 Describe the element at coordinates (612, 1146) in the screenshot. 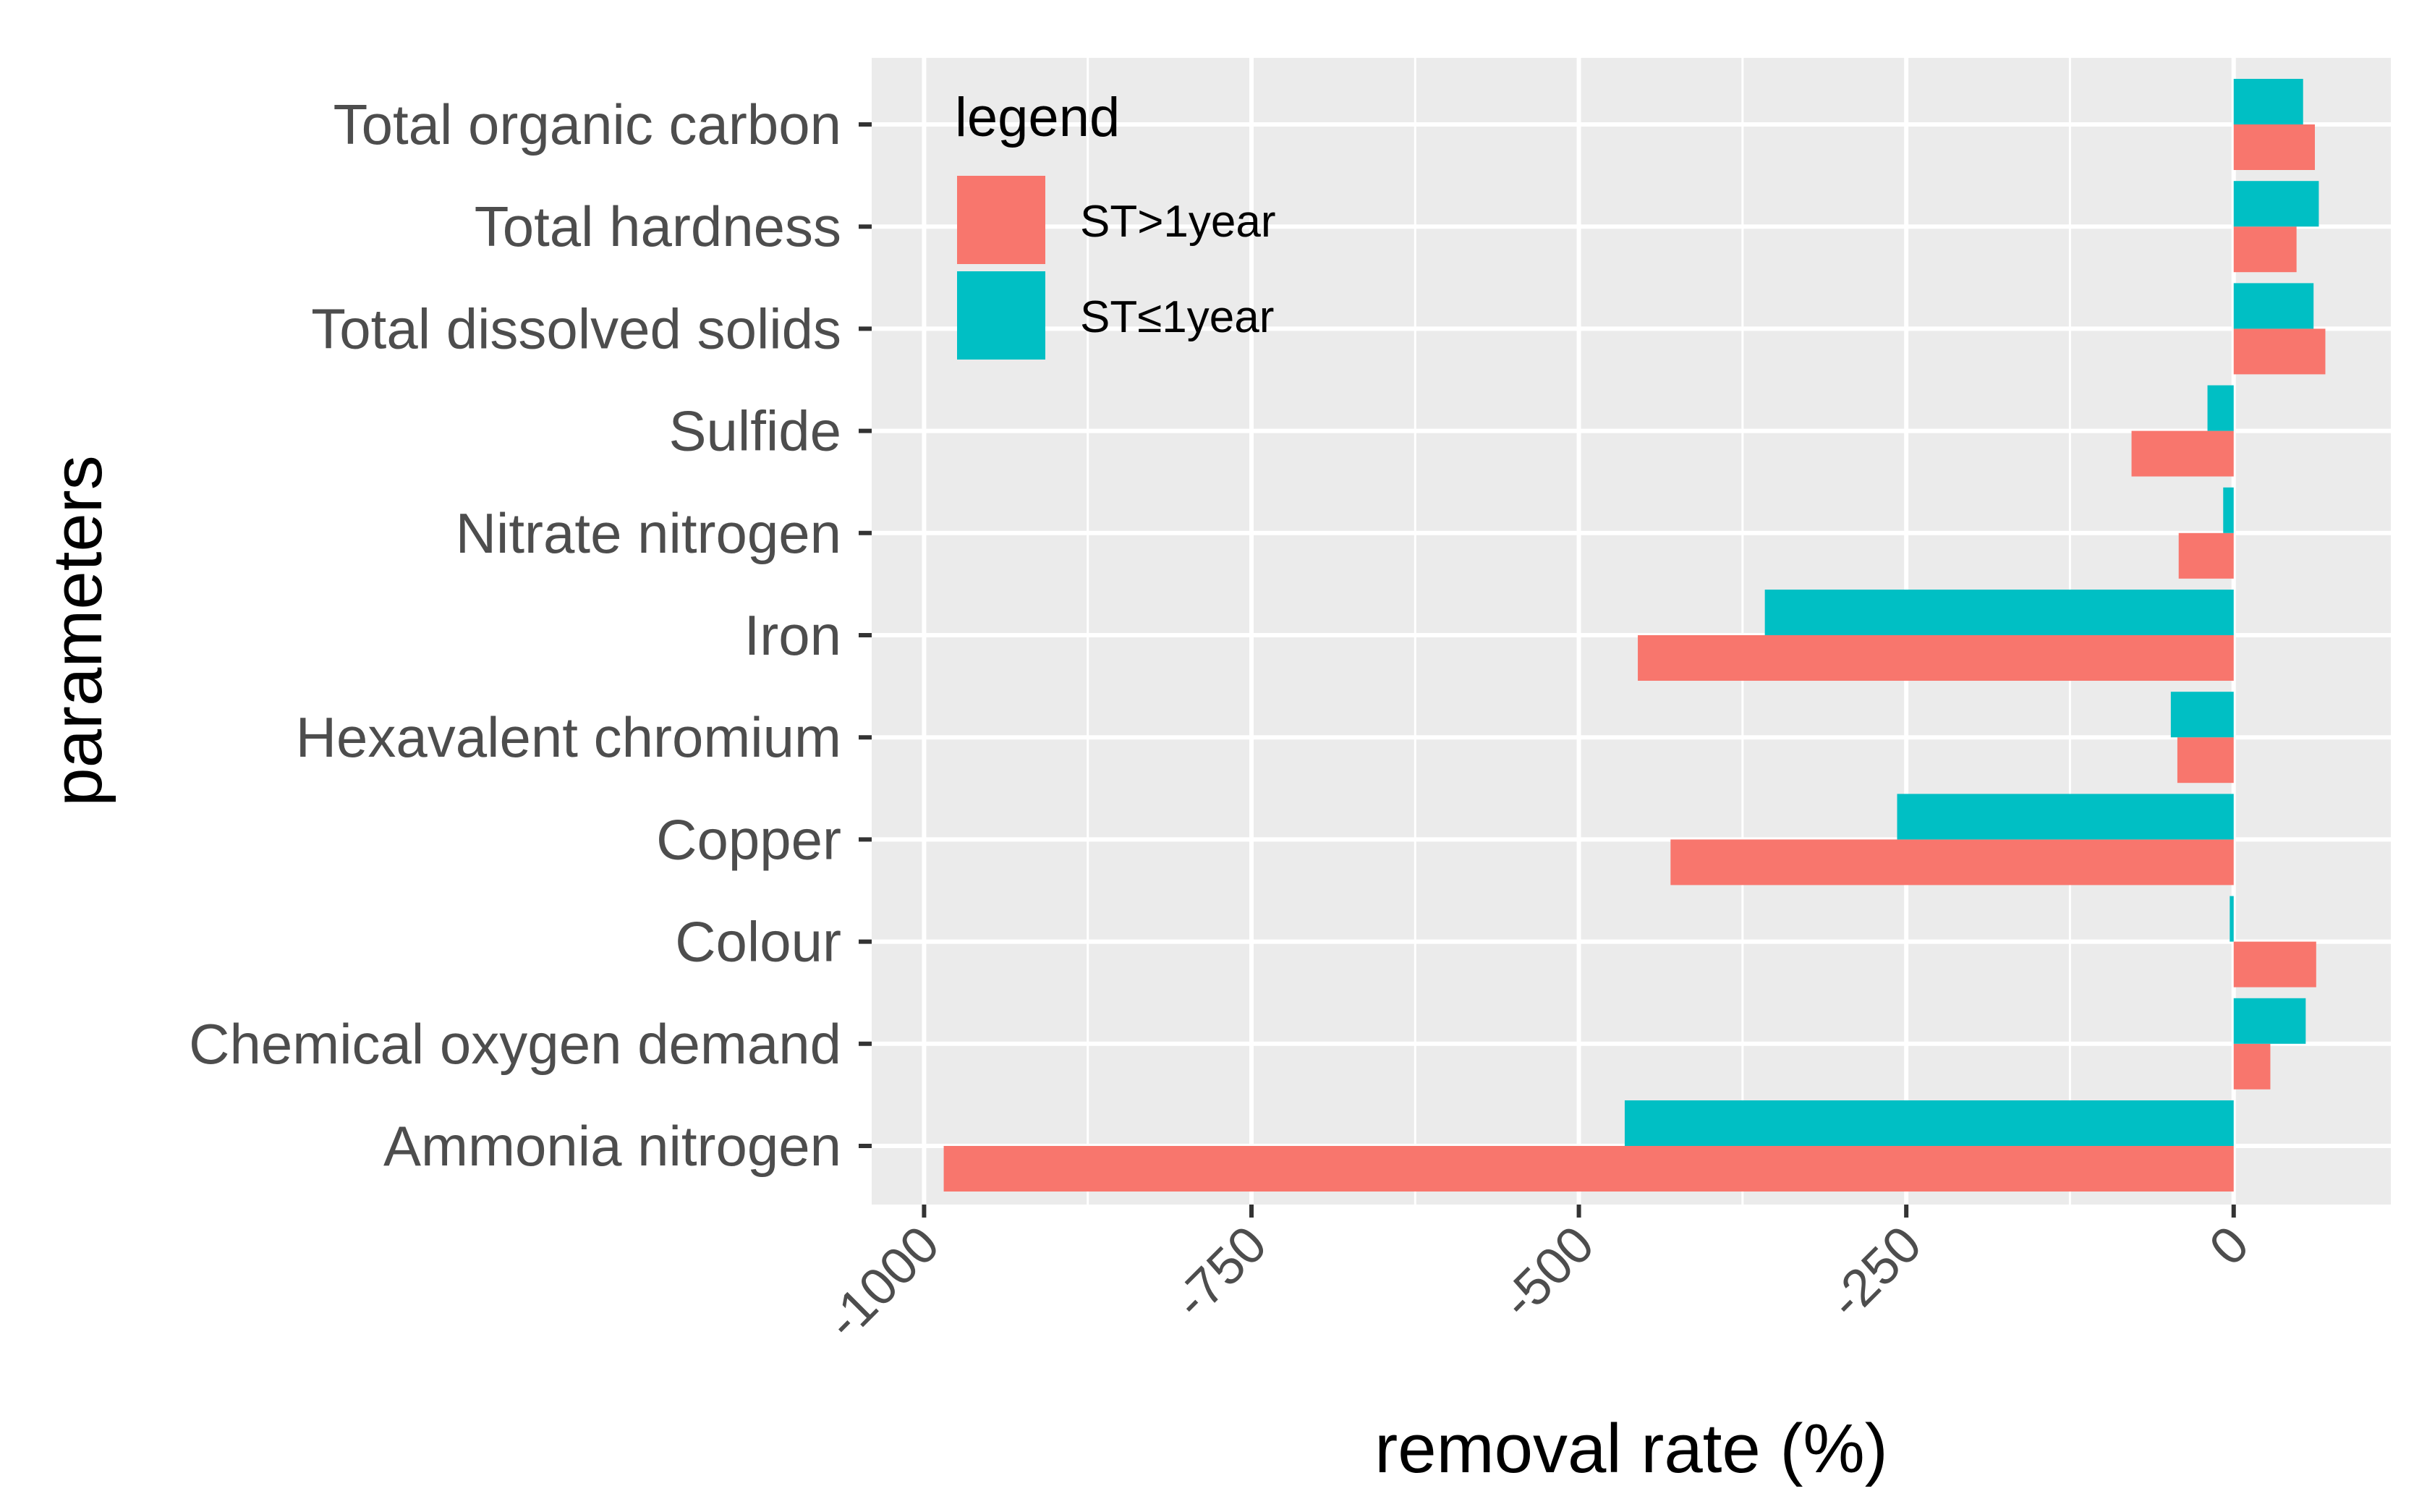

I see `y-tick-label: Ammonia nitrogen` at that location.